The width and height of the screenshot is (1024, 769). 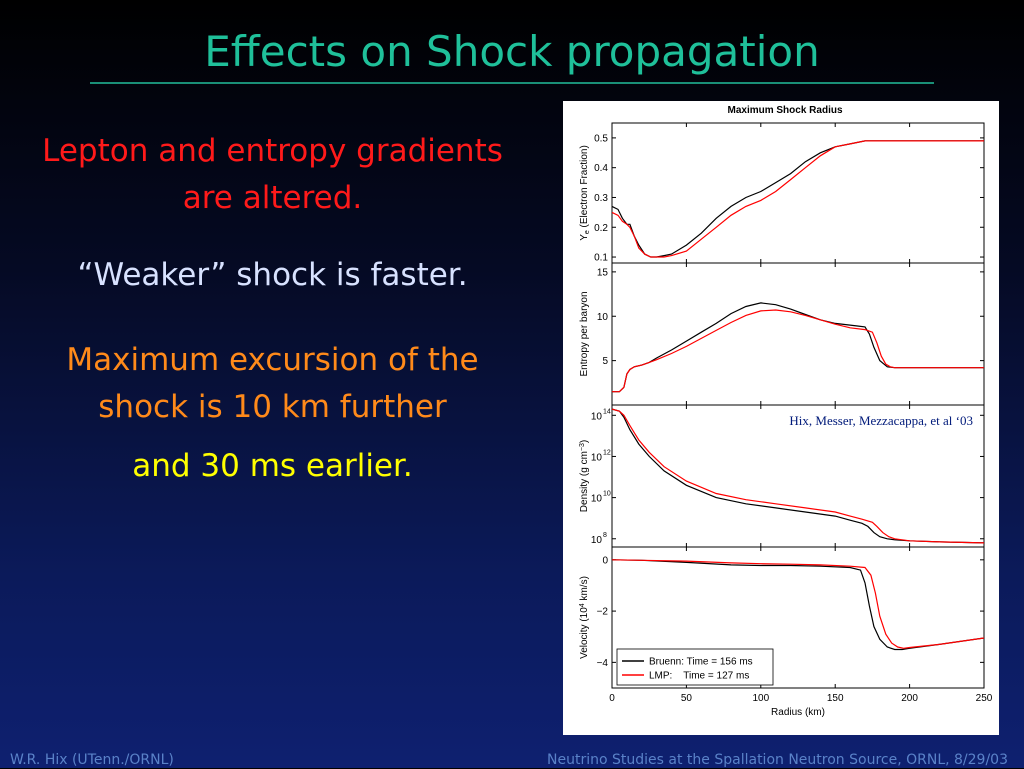 What do you see at coordinates (601, 228) in the screenshot?
I see `y-tick-label: 0.2` at bounding box center [601, 228].